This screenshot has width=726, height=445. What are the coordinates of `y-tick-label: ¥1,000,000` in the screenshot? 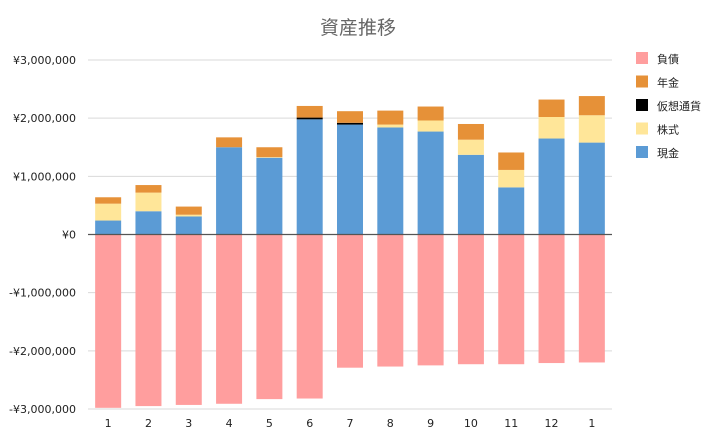 It's located at (44, 176).